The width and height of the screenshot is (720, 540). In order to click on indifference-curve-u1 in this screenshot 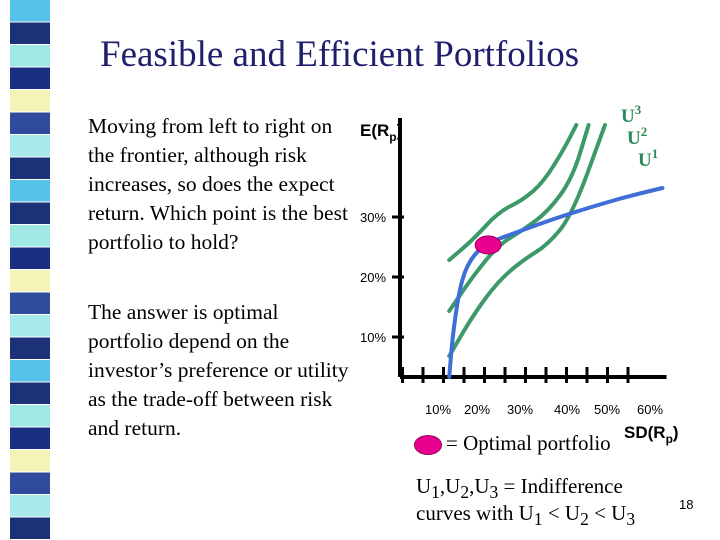, I will do `click(527, 240)`.